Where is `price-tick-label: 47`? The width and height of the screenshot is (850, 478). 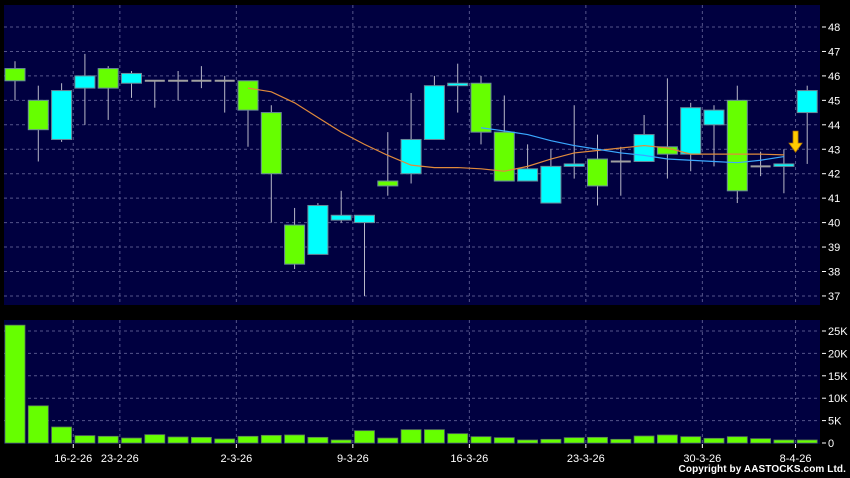 price-tick-label: 47 is located at coordinates (834, 52).